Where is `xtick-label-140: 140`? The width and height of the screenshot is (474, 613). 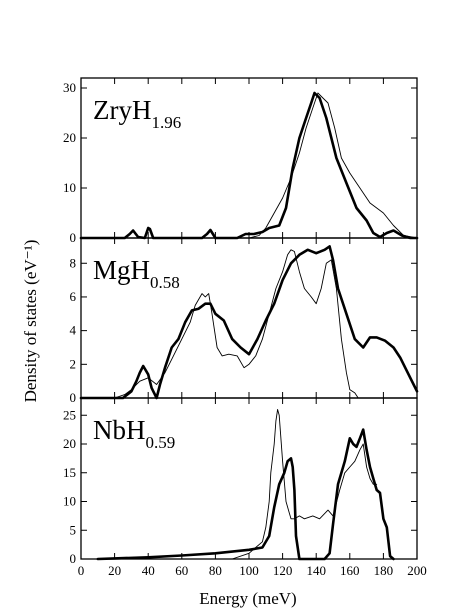
xtick-label-140: 140 is located at coordinates (316, 570).